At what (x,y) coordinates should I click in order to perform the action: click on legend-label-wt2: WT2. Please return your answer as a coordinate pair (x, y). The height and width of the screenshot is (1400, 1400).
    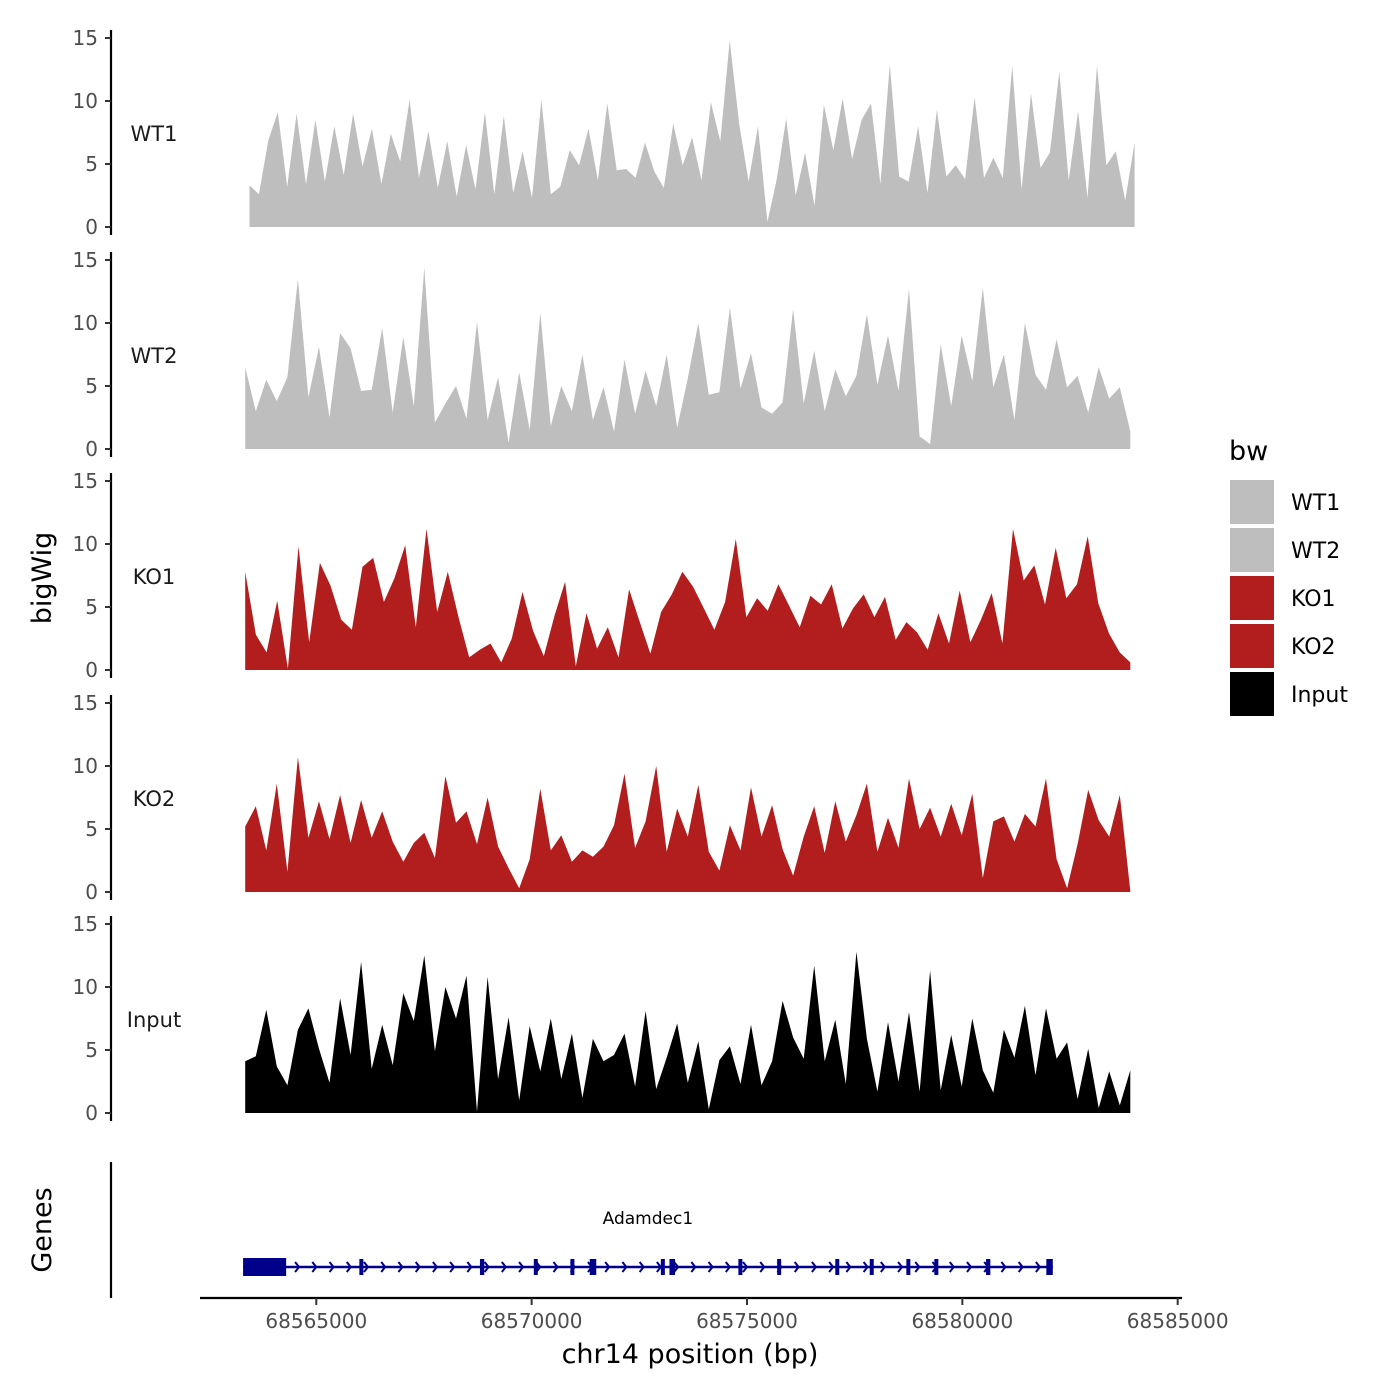
    Looking at the image, I should click on (1315, 551).